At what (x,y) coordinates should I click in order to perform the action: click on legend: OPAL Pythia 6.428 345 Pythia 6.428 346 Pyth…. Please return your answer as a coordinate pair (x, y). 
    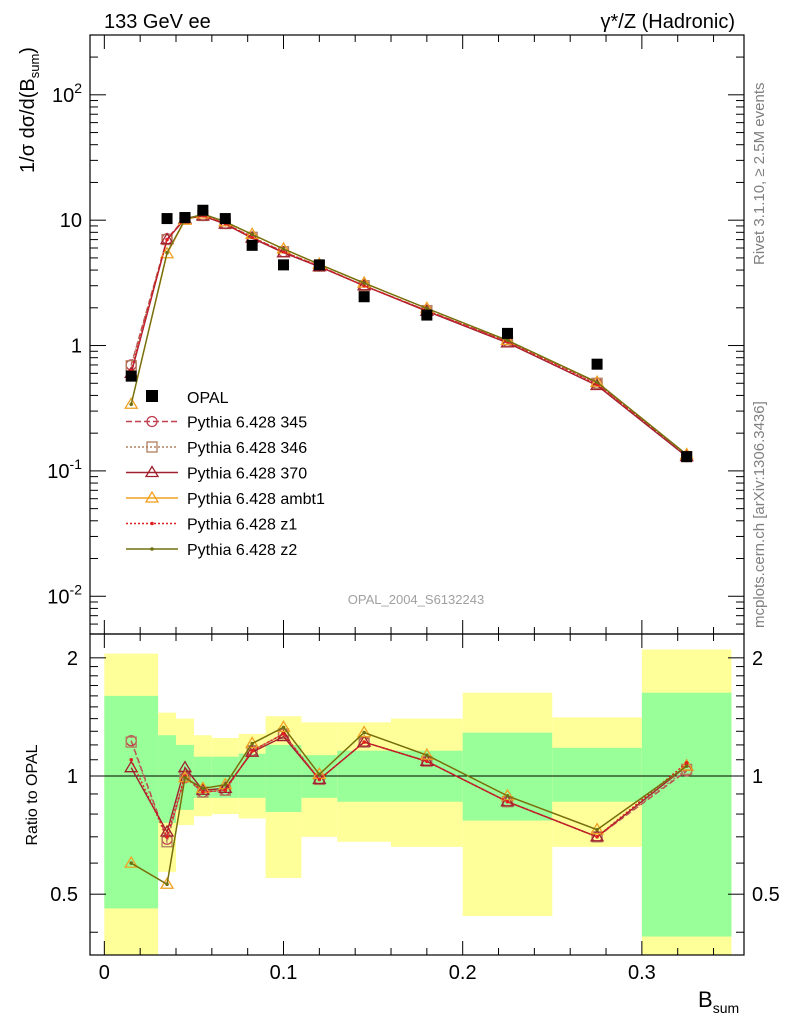
    Looking at the image, I should click on (225, 474).